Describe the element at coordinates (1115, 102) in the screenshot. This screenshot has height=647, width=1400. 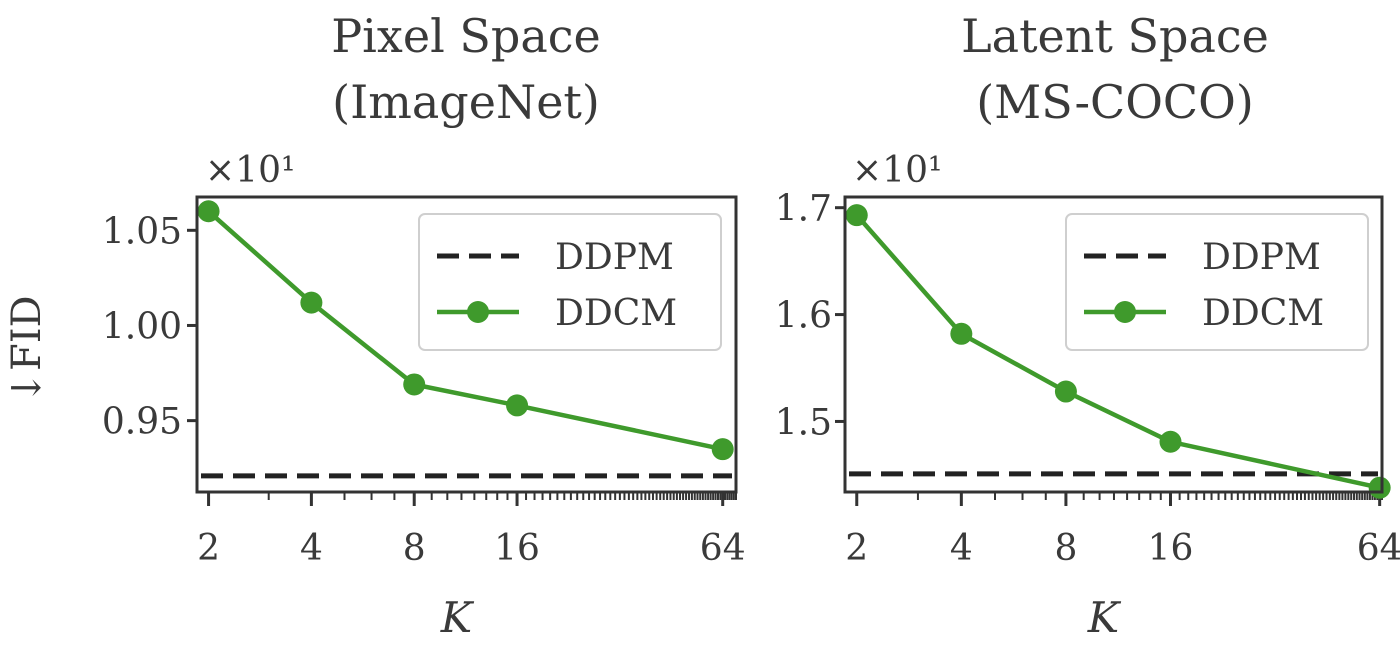
I see `chart-title-line-2: (MS-COCO)` at that location.